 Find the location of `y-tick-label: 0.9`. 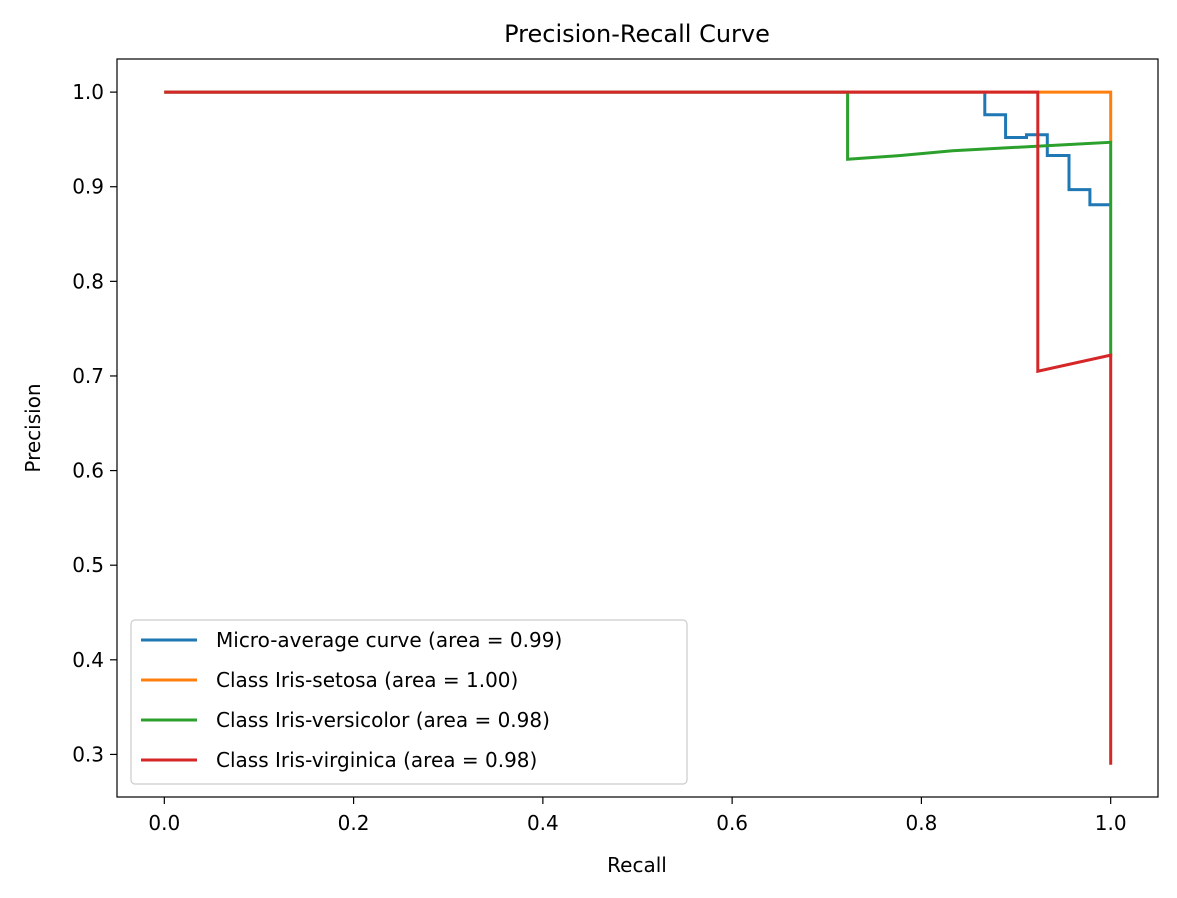

y-tick-label: 0.9 is located at coordinates (88, 187).